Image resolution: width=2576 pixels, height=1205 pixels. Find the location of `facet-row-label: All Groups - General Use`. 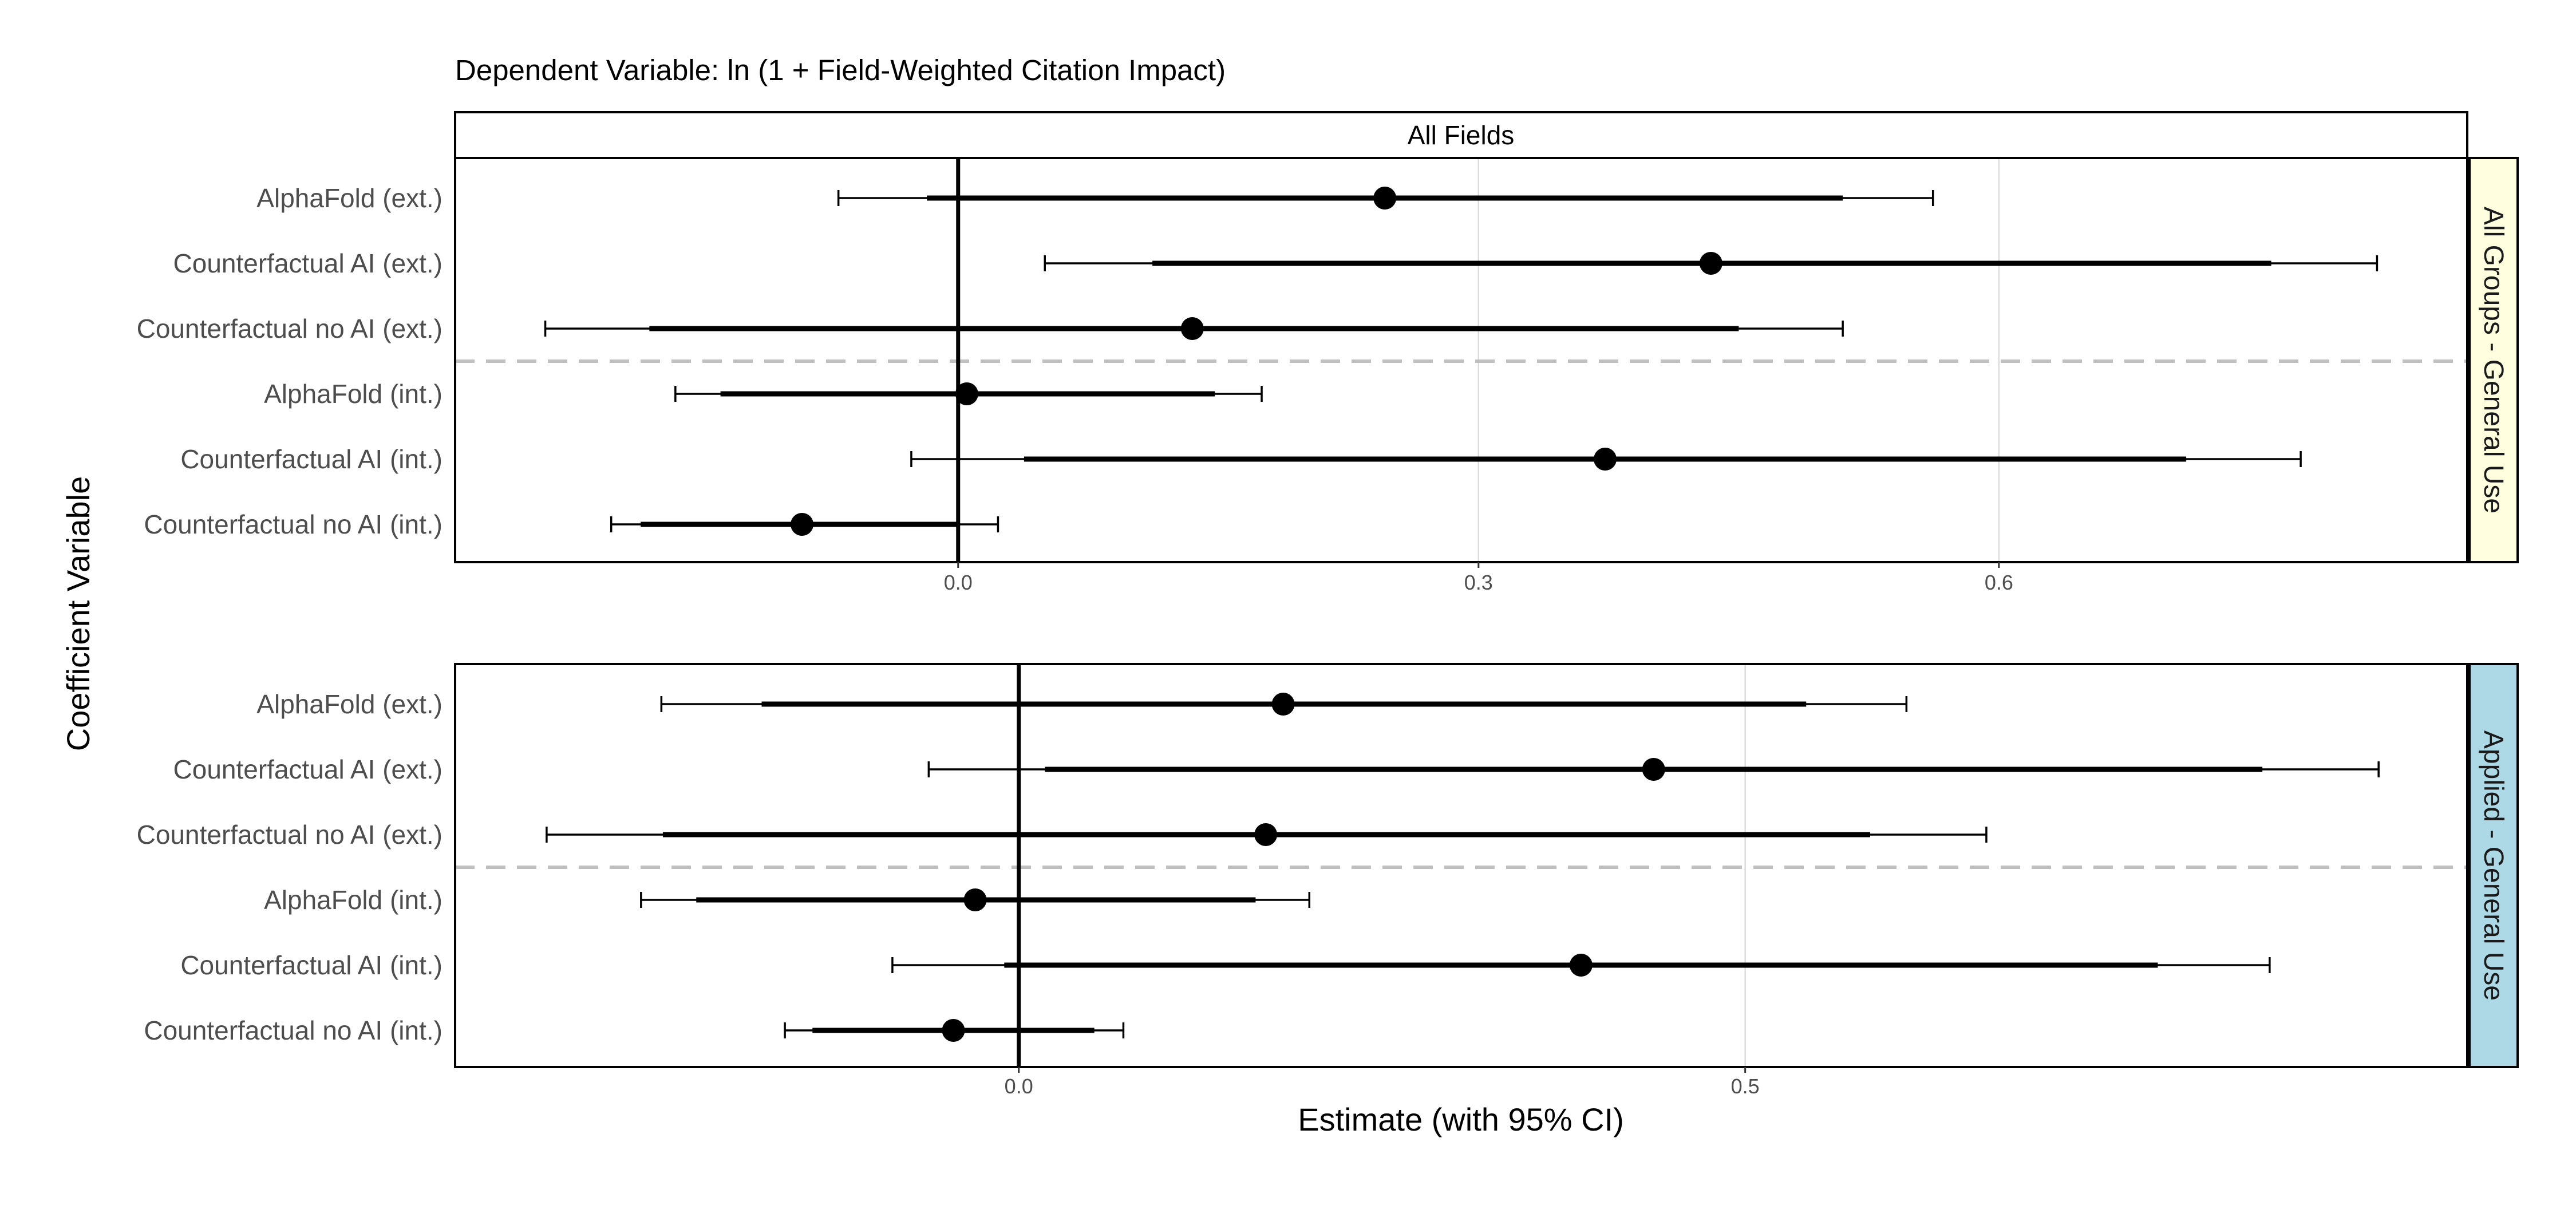

facet-row-label: All Groups - General Use is located at coordinates (2493, 360).